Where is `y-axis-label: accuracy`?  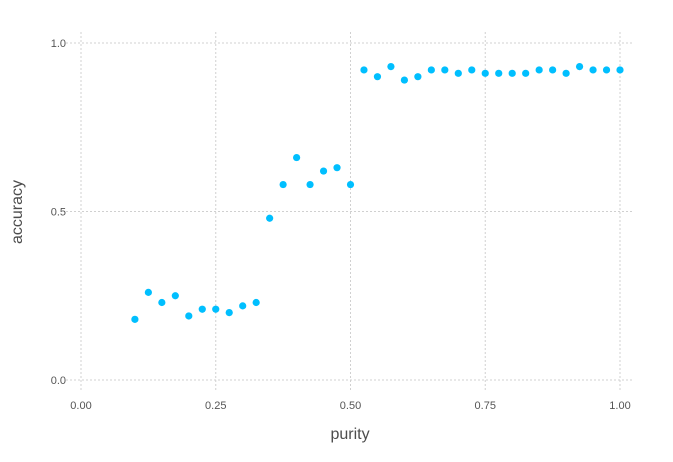
y-axis-label: accuracy is located at coordinates (17, 212).